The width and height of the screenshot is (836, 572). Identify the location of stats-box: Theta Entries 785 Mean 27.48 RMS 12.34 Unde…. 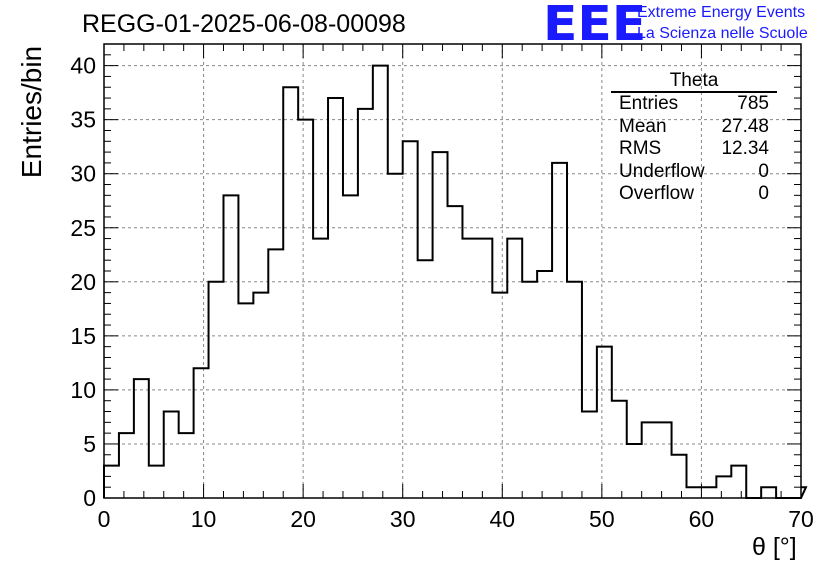
(693, 138).